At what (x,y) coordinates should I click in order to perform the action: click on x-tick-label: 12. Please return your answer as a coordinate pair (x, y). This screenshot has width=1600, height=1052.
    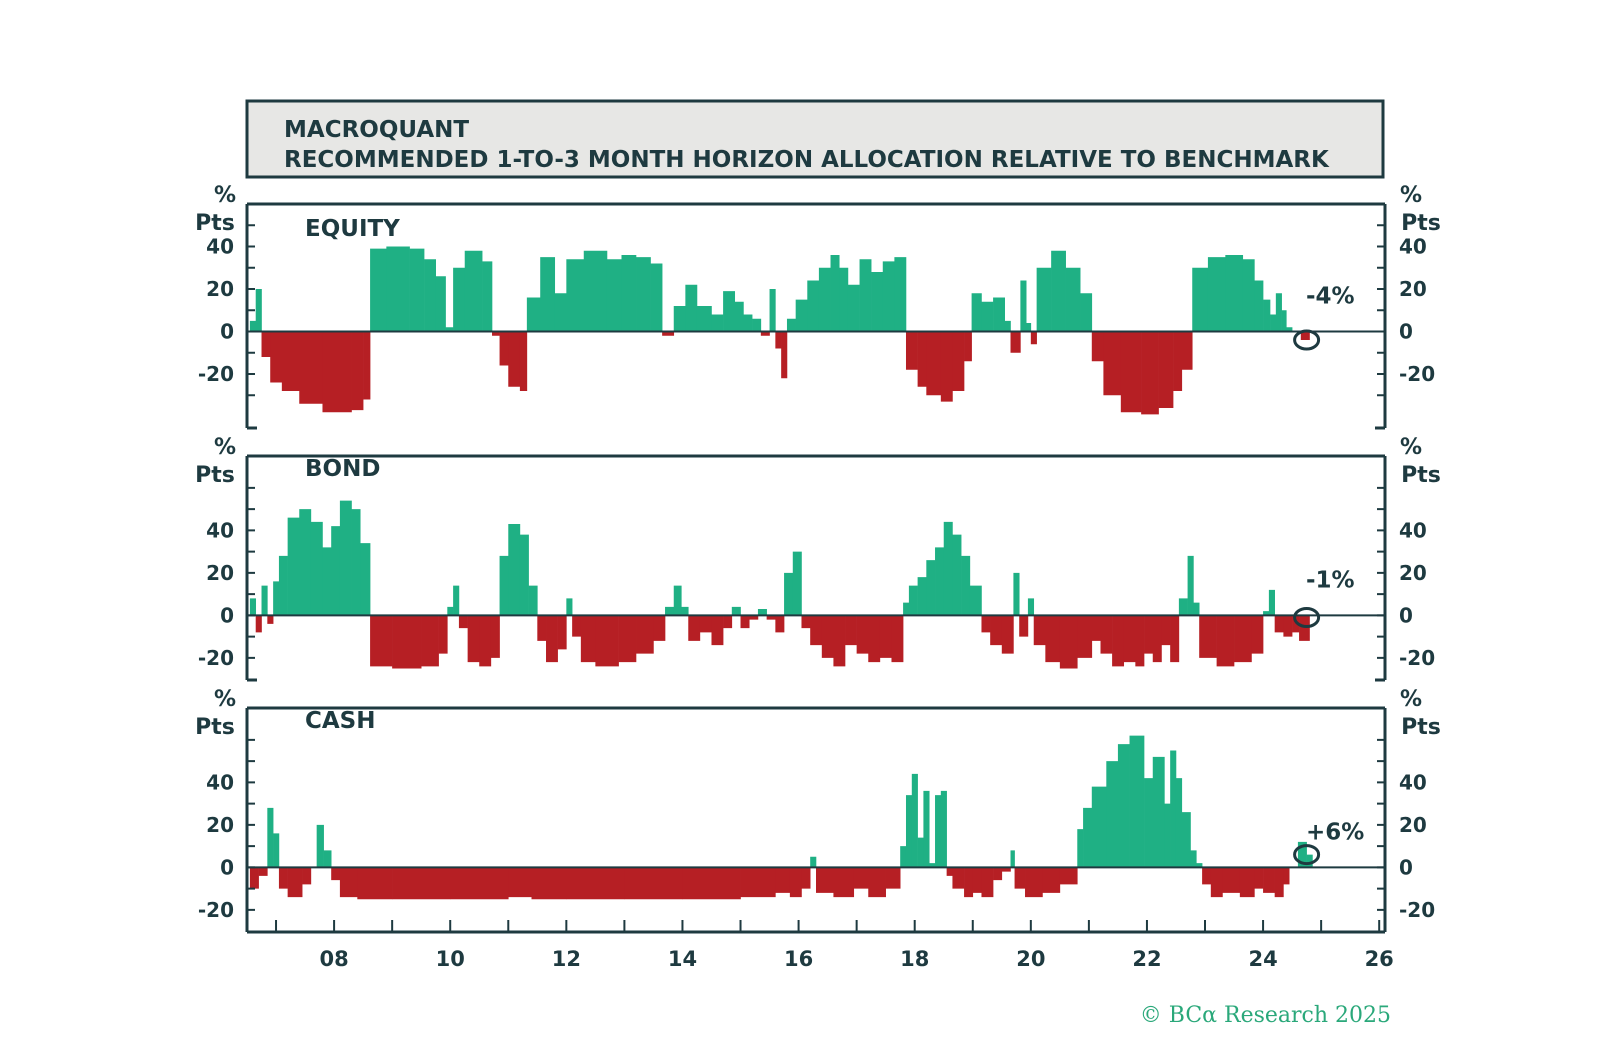
    Looking at the image, I should click on (566, 959).